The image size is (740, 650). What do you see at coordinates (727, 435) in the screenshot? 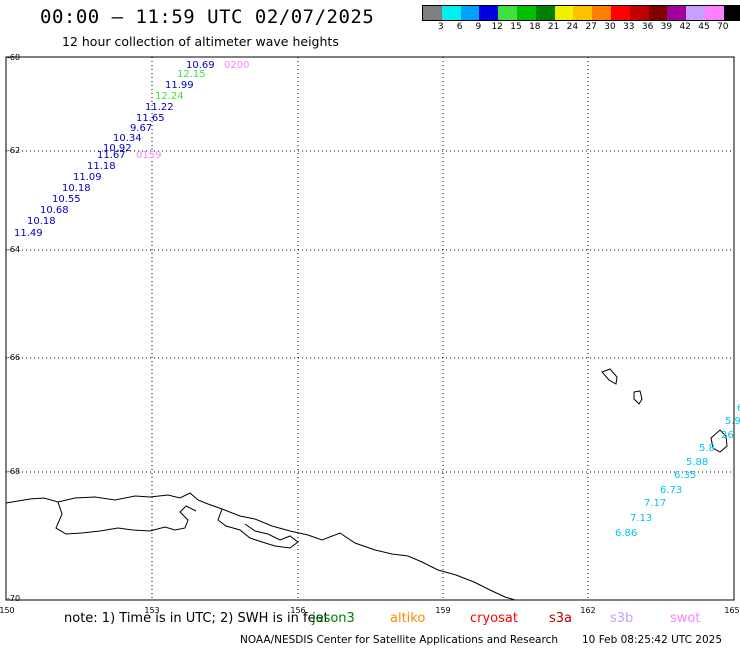
I see `wave-height-label: 26` at bounding box center [727, 435].